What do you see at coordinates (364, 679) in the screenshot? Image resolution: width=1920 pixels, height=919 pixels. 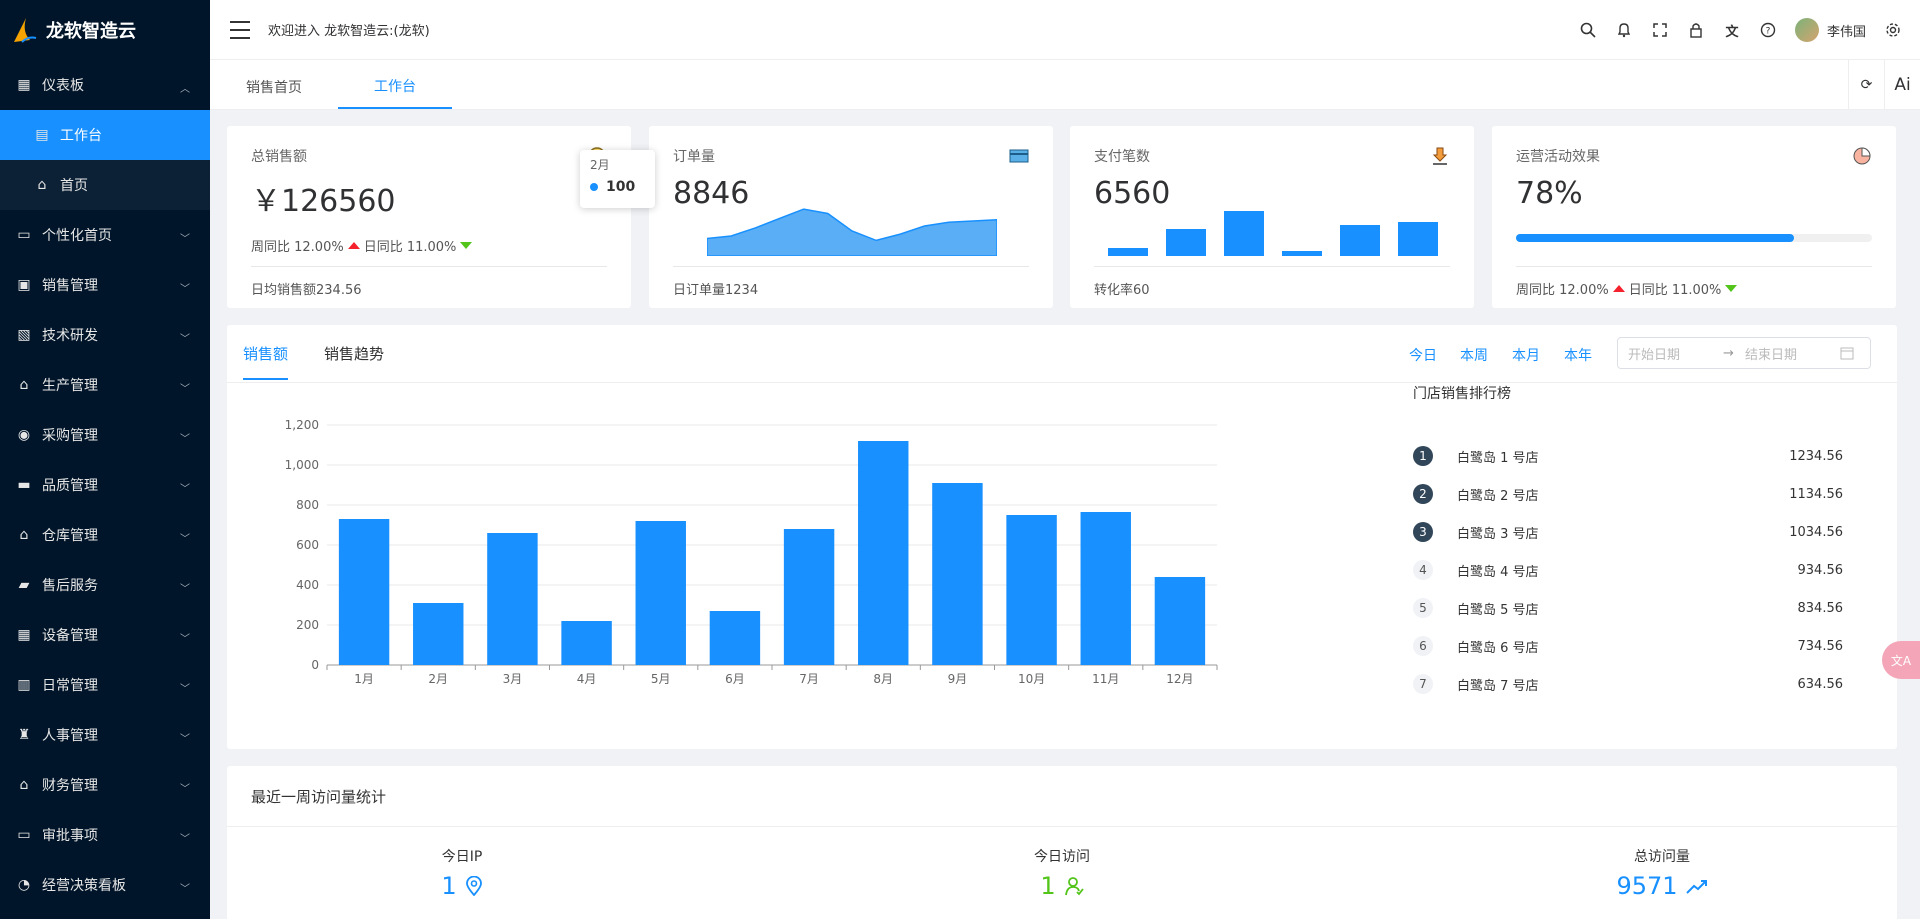 I see `x-tick-label: 1月` at bounding box center [364, 679].